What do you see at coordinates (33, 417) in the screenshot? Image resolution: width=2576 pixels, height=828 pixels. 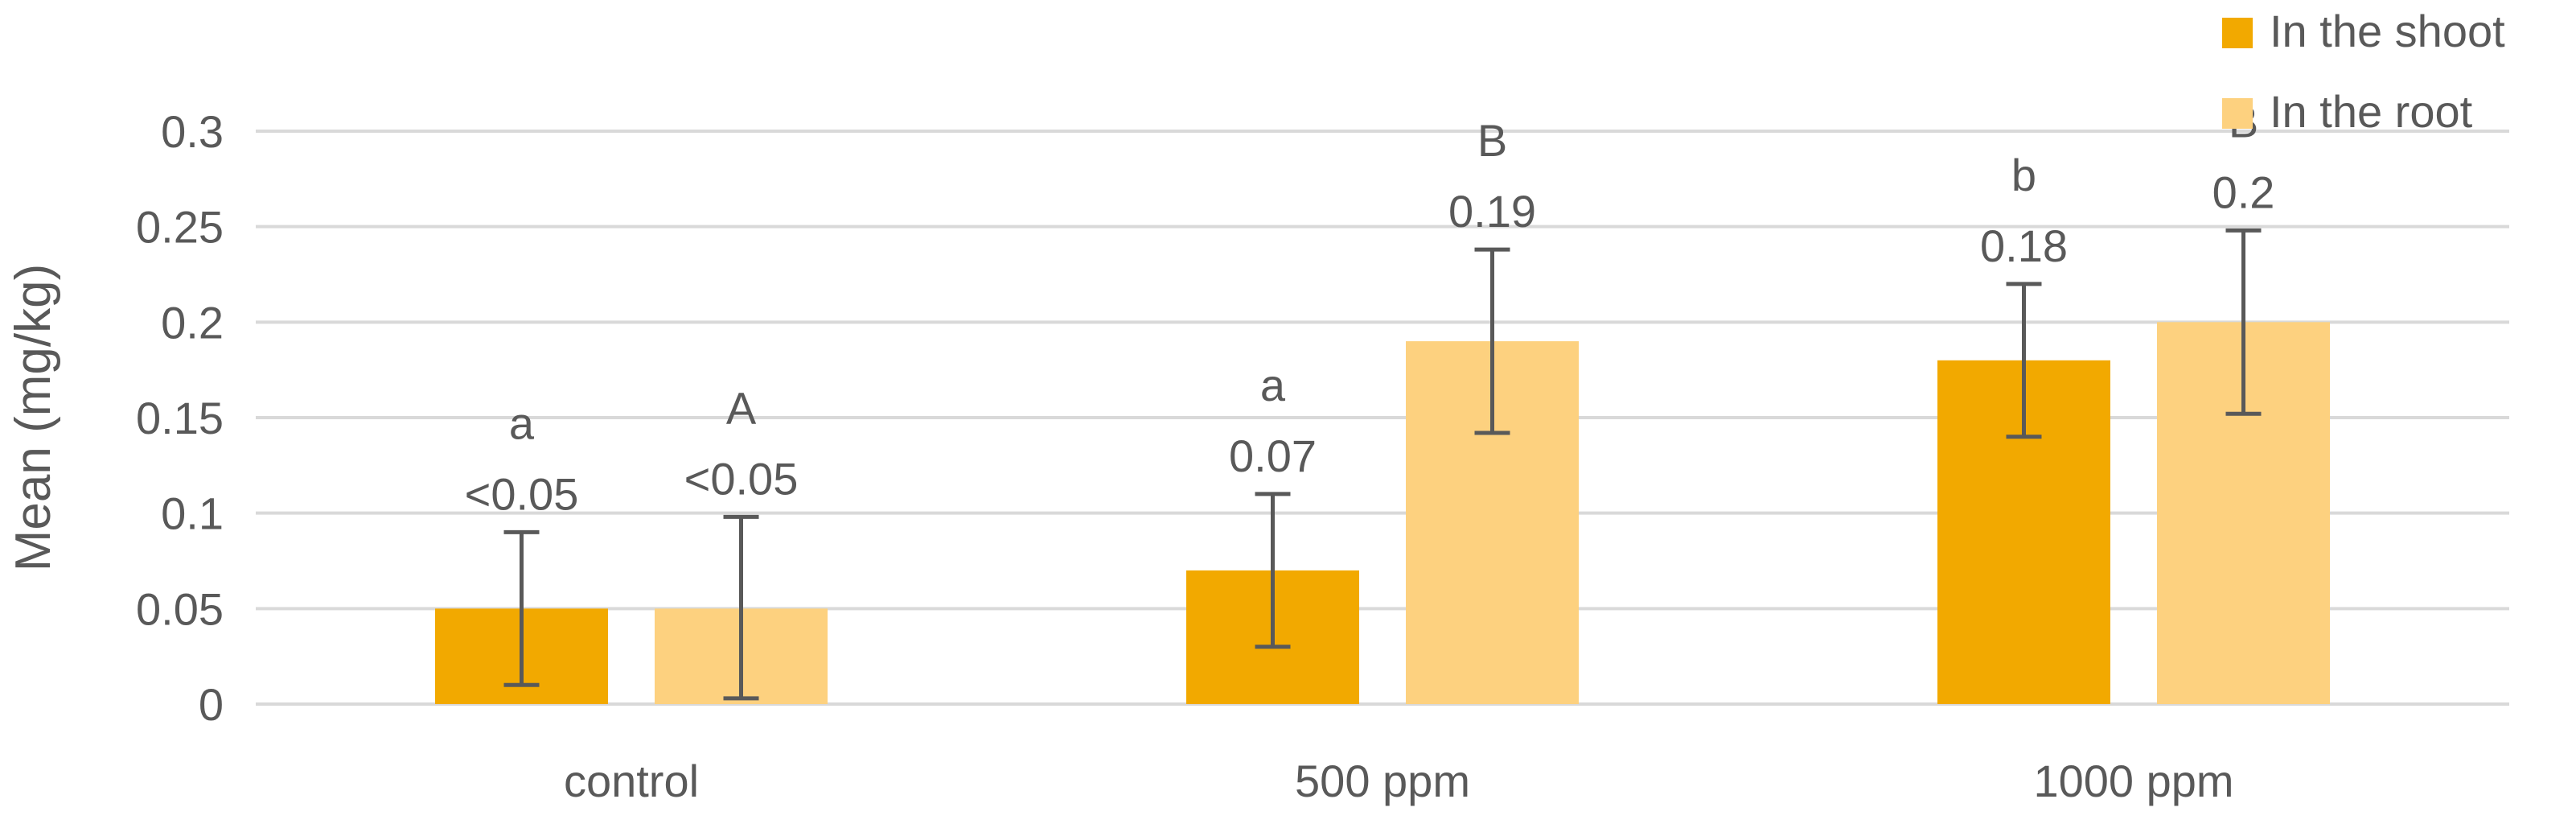 I see `y-axis-label: Mean (mg/kg)` at bounding box center [33, 417].